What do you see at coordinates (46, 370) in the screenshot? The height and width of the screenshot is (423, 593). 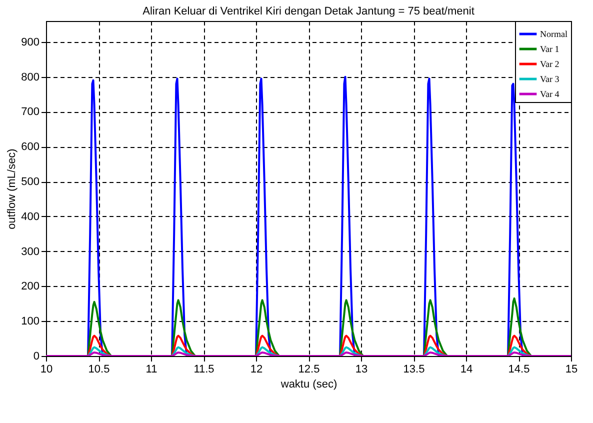 I see `x-tick-label: 10` at bounding box center [46, 370].